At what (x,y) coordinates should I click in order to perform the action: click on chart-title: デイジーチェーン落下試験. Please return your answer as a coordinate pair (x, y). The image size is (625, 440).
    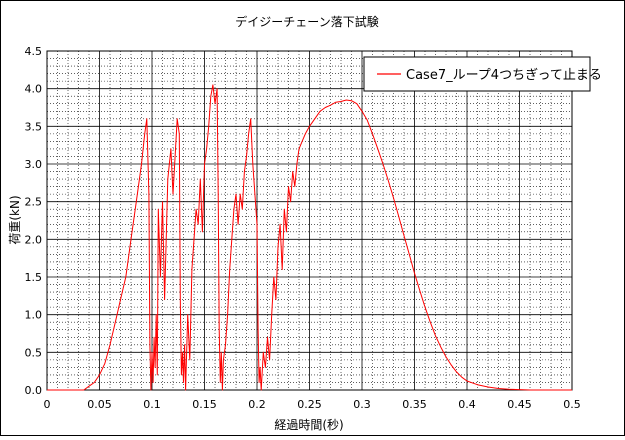
    Looking at the image, I should click on (306, 21).